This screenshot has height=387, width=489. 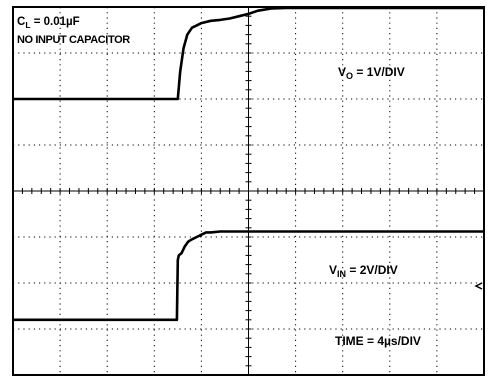 I want to click on vo-scale-label: VO = 1V/DIV, so click(x=371, y=73).